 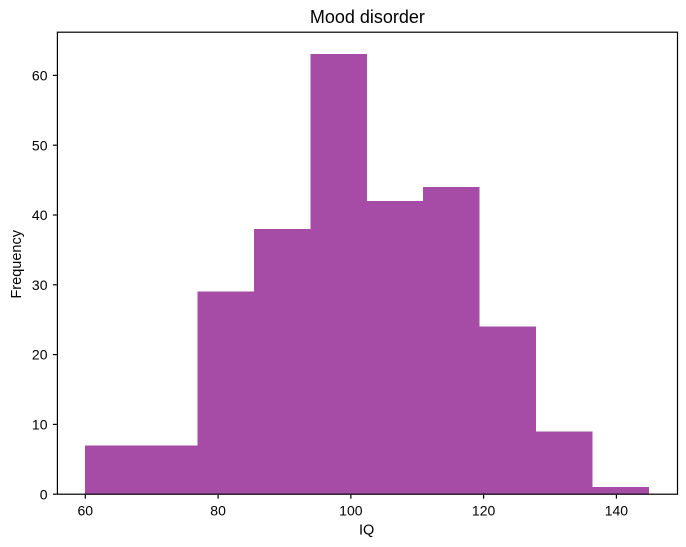 I want to click on svg-text: 30, so click(x=40, y=285).